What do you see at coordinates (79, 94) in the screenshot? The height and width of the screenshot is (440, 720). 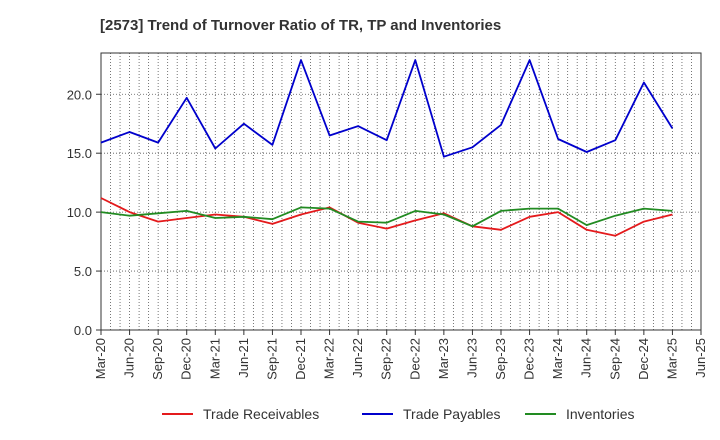 I see `y-tick-label: 20.0` at bounding box center [79, 94].